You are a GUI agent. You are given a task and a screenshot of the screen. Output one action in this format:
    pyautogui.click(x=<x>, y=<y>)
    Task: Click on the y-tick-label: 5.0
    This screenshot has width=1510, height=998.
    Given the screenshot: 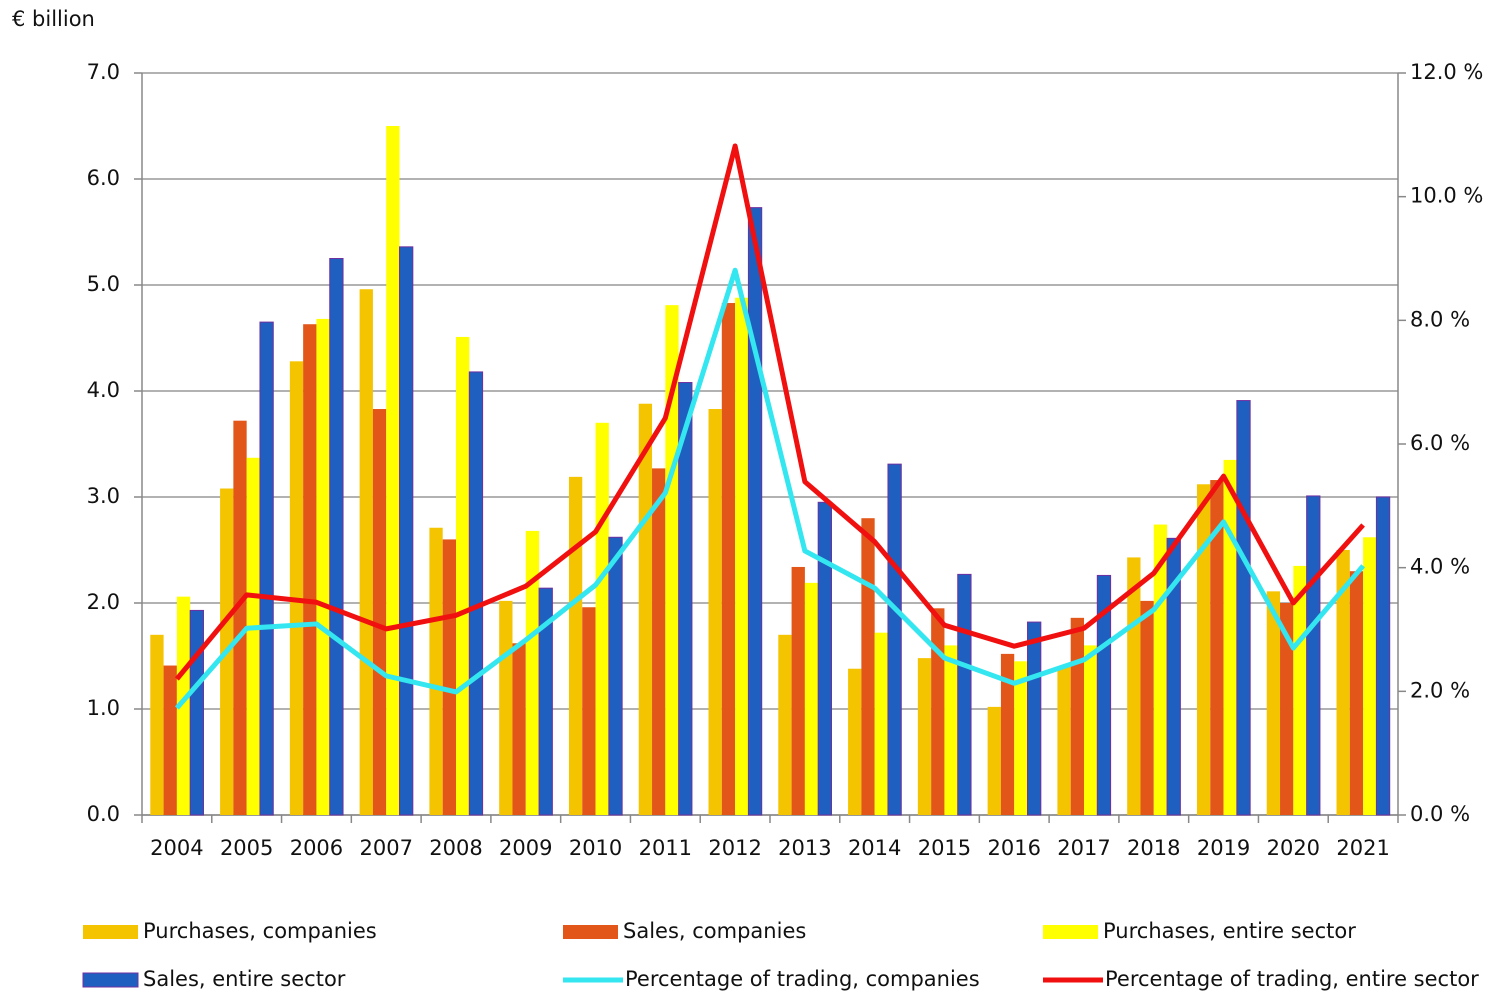 What is the action you would take?
    pyautogui.click(x=103, y=284)
    